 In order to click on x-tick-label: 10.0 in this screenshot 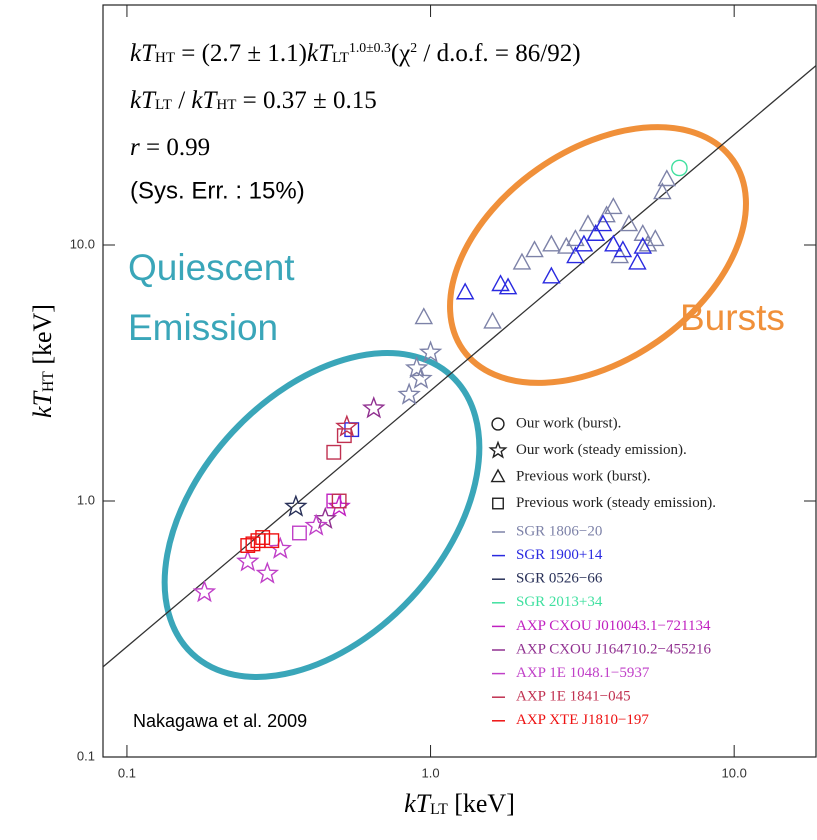, I will do `click(734, 772)`.